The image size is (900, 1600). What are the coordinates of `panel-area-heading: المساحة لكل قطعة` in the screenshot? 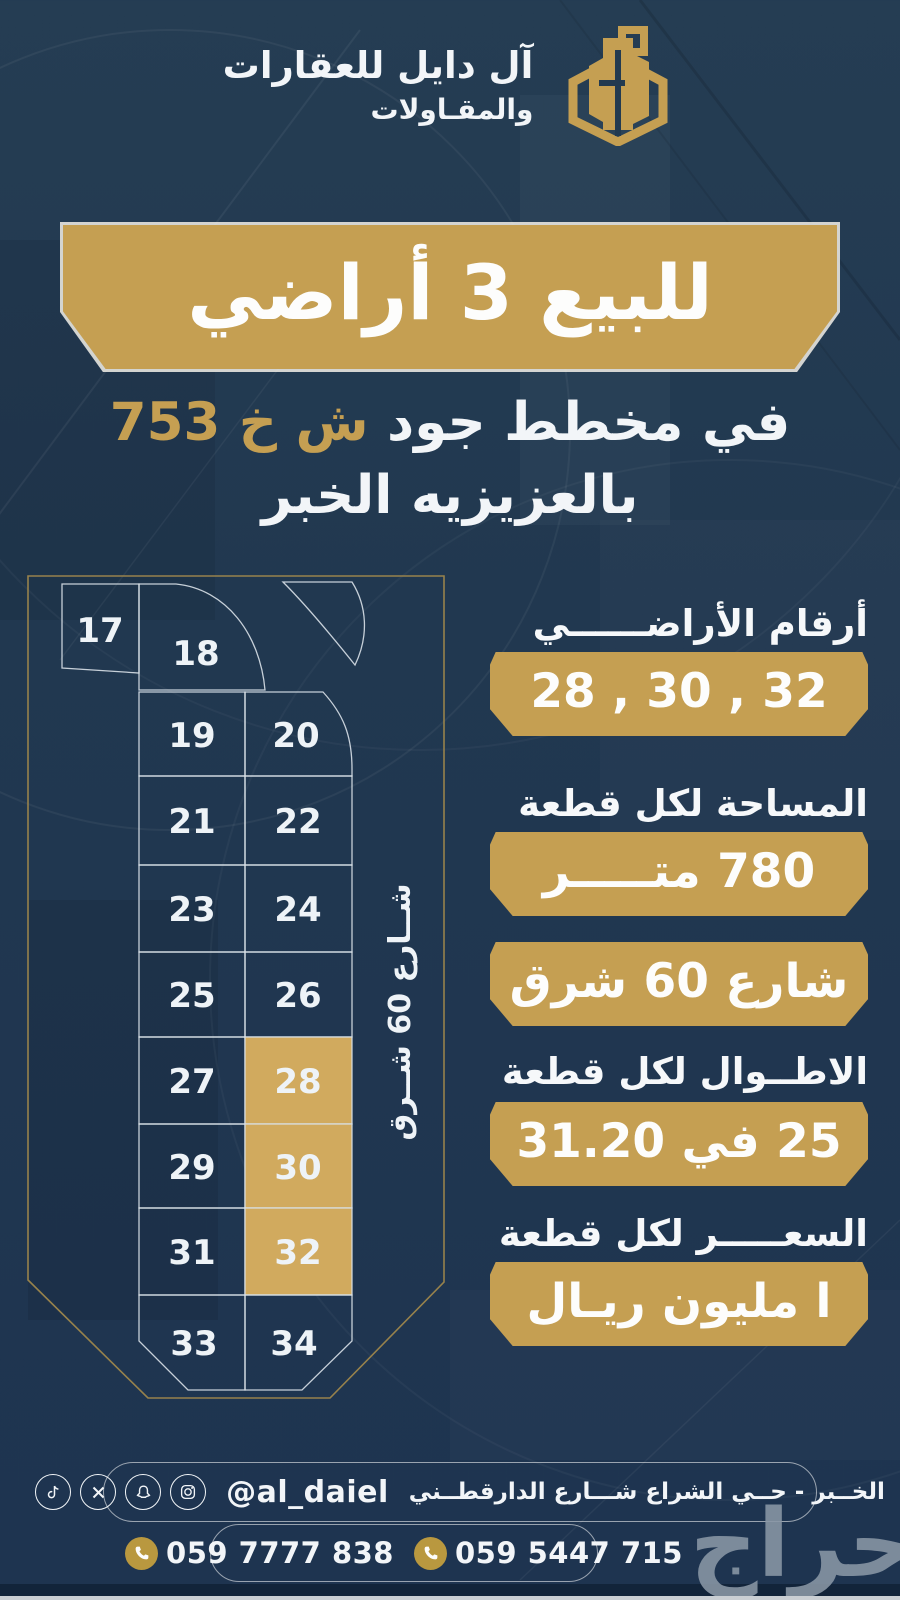 It's located at (693, 803).